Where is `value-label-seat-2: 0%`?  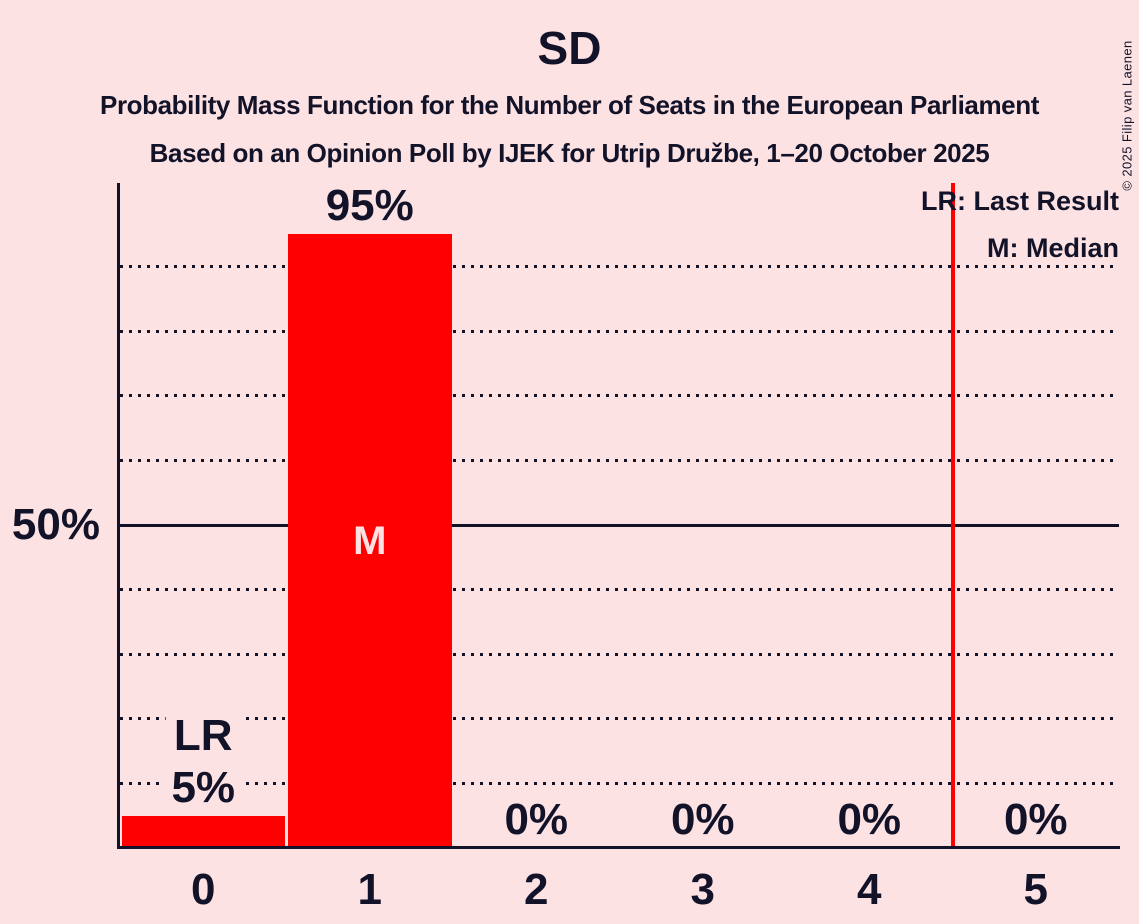
value-label-seat-2: 0% is located at coordinates (536, 820).